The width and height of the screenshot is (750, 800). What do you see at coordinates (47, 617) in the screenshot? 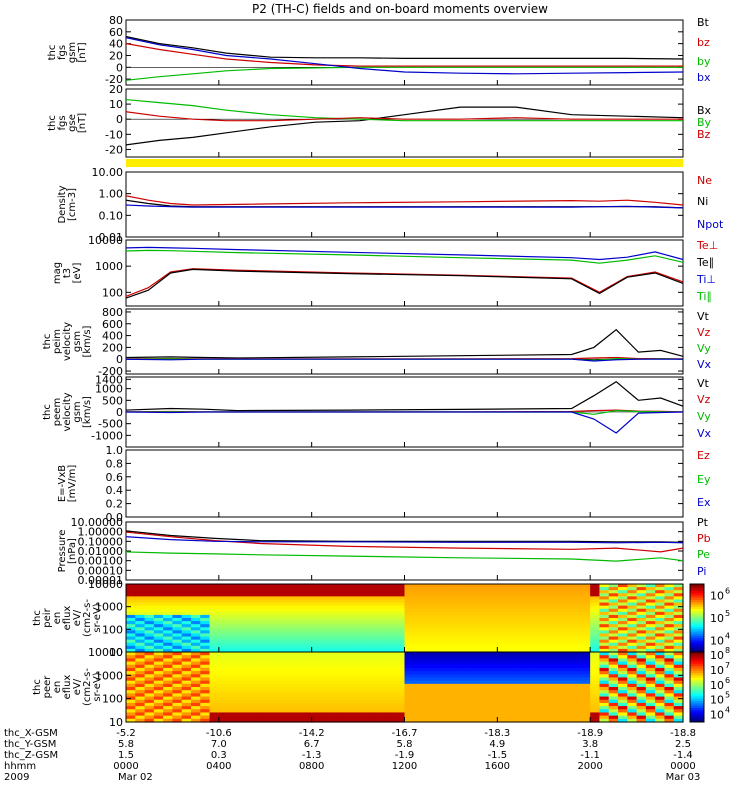
I see `y-axis-label: peir` at bounding box center [47, 617].